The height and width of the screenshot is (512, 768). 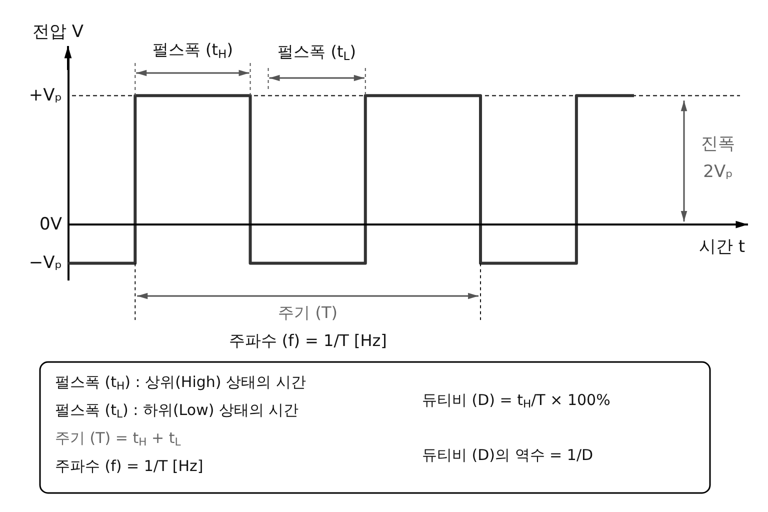 What do you see at coordinates (508, 455) in the screenshot?
I see `text: 듀티비 (D)의 역수 = 1/D` at bounding box center [508, 455].